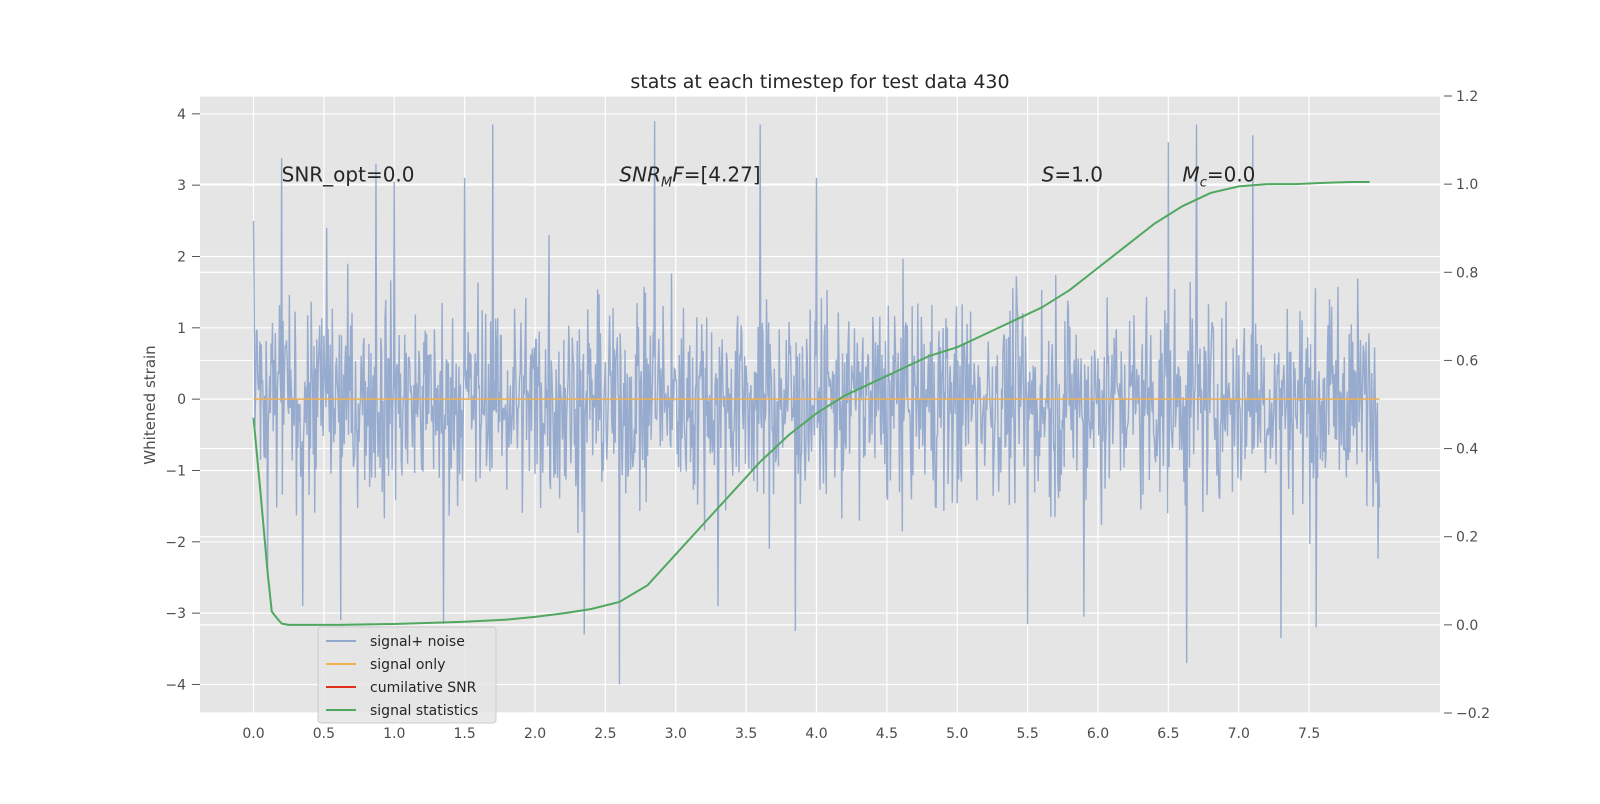  I want to click on y-tick-label: 3, so click(181, 186).